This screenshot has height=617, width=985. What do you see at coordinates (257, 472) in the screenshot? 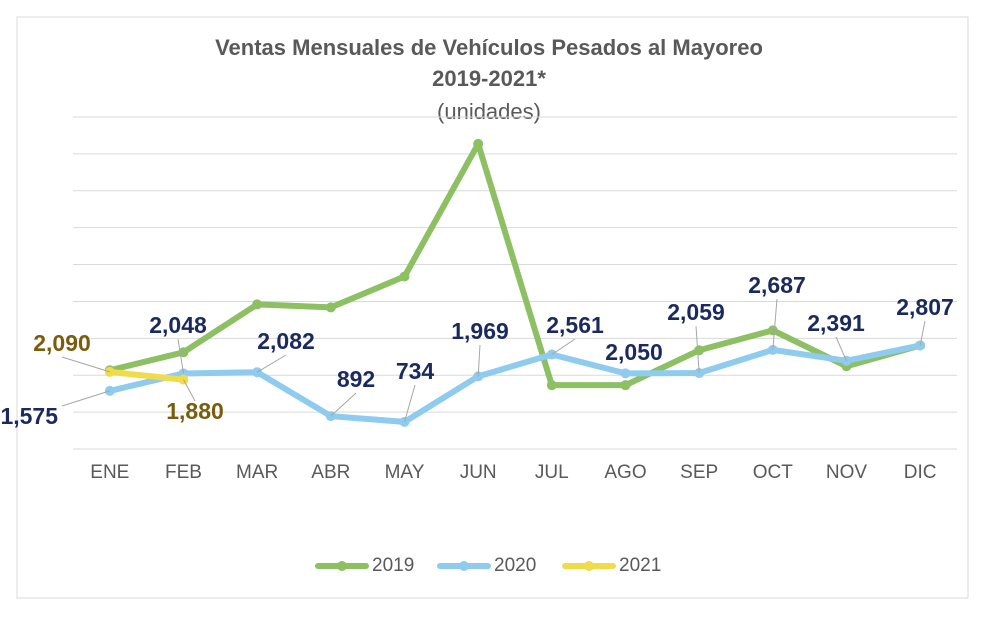
I see `x-tick-label: MAR` at bounding box center [257, 472].